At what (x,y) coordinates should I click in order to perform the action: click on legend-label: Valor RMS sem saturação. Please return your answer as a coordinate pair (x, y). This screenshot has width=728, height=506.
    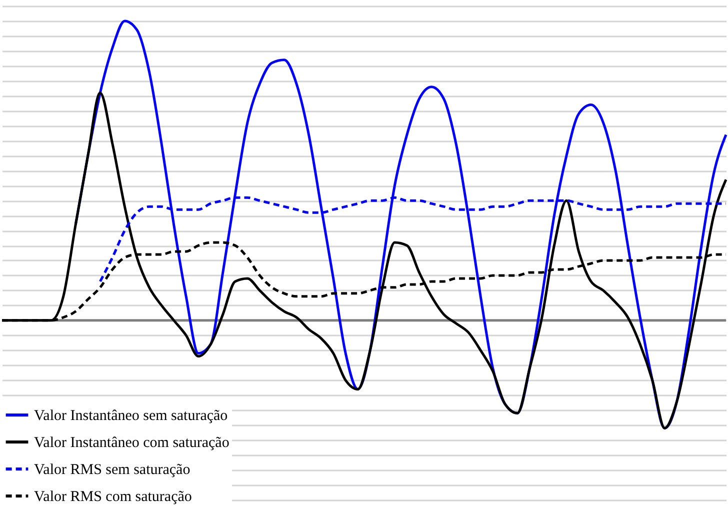
    Looking at the image, I should click on (112, 470).